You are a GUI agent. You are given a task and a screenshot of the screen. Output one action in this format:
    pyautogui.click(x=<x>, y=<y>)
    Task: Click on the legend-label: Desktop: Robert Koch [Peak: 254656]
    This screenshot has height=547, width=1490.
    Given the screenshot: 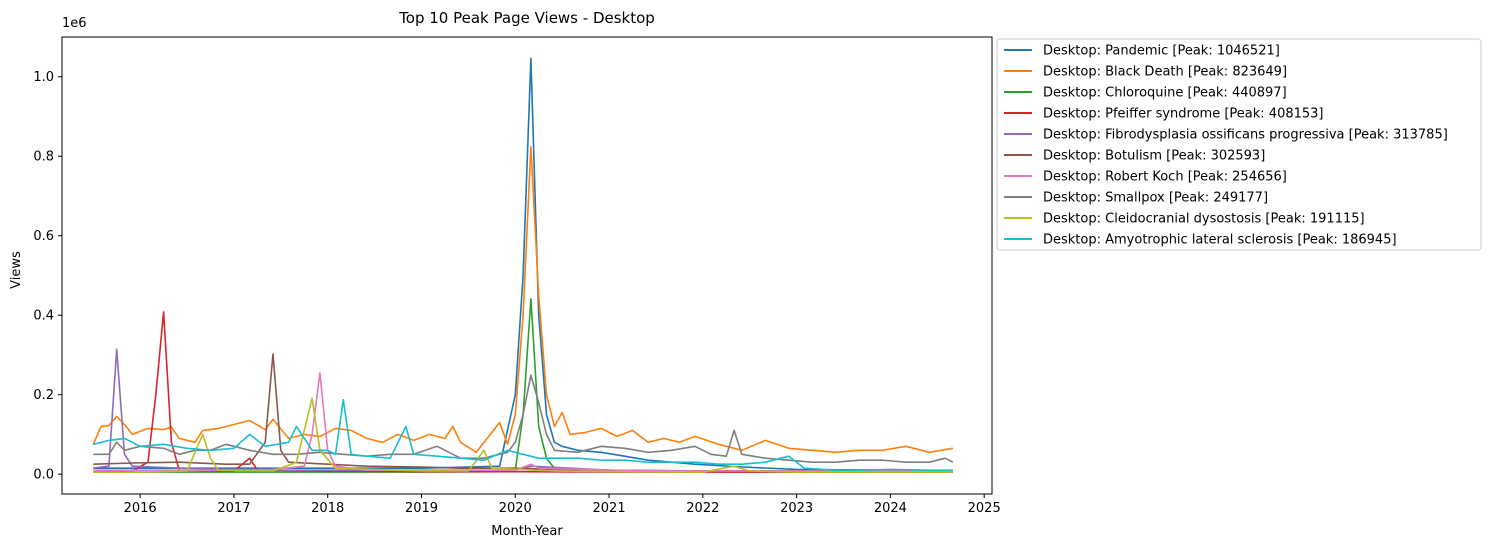 What is the action you would take?
    pyautogui.click(x=1165, y=177)
    